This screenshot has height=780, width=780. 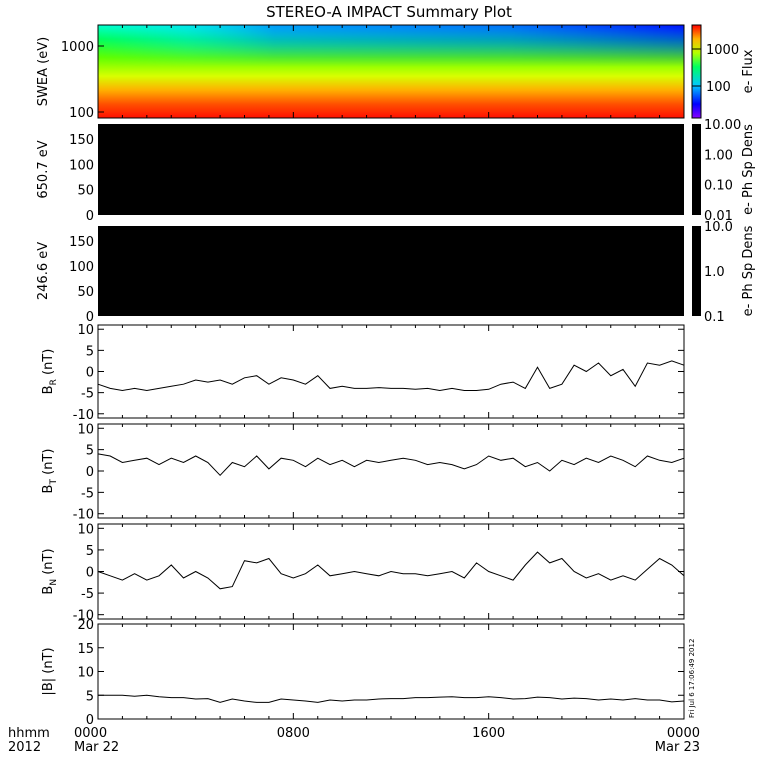 I want to click on x-date-label: Mar 22, so click(x=96, y=747).